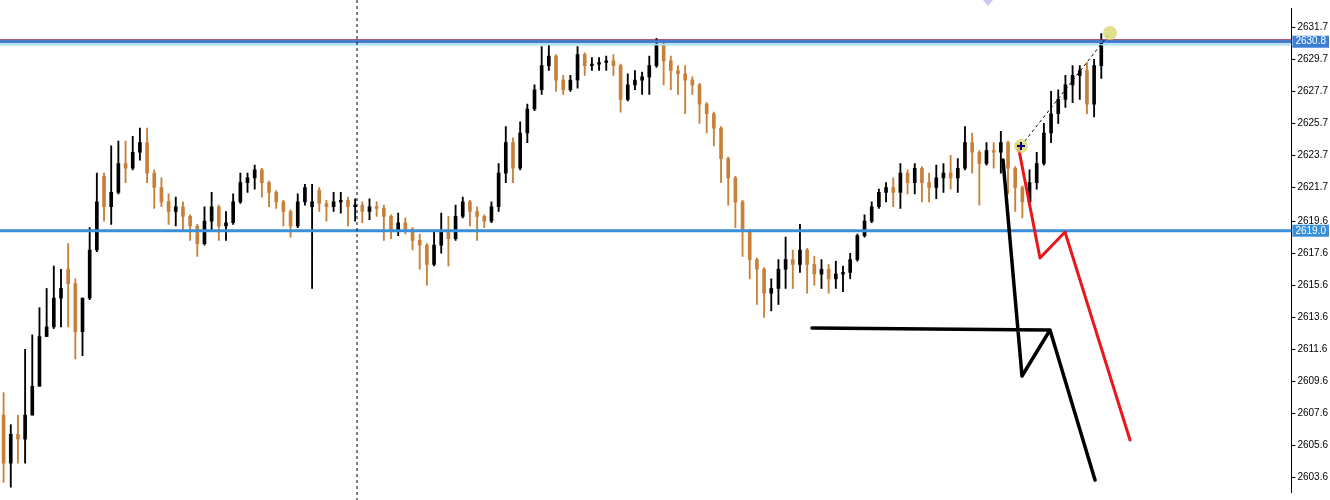  What do you see at coordinates (1313, 187) in the screenshot?
I see `y-tick-label: 2621.7` at bounding box center [1313, 187].